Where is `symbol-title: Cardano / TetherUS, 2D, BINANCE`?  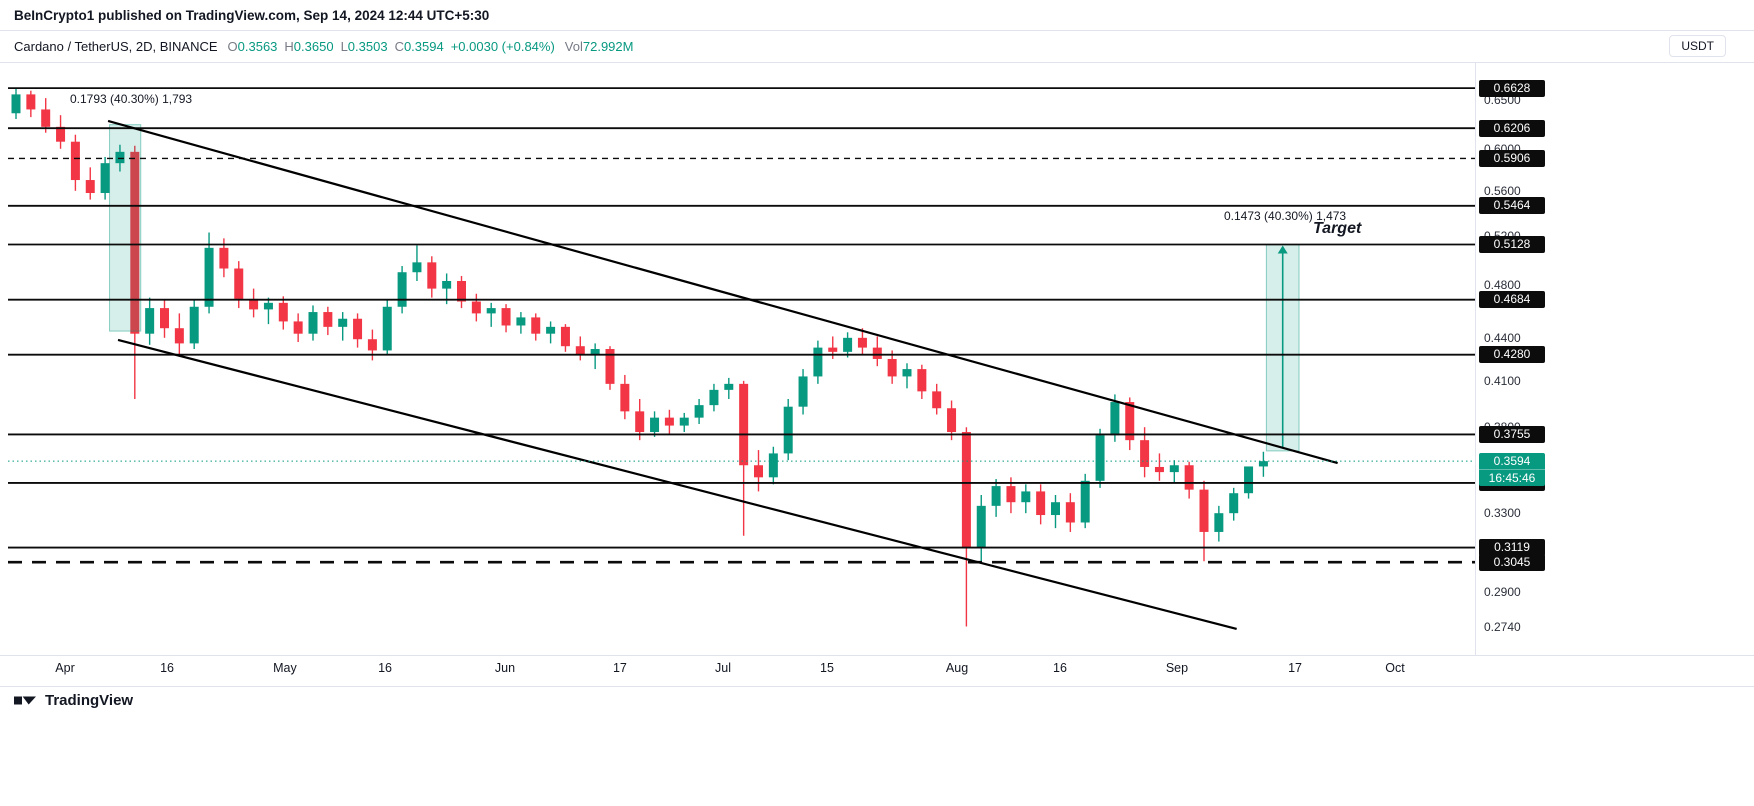
symbol-title: Cardano / TetherUS, 2D, BINANCE is located at coordinates (116, 46).